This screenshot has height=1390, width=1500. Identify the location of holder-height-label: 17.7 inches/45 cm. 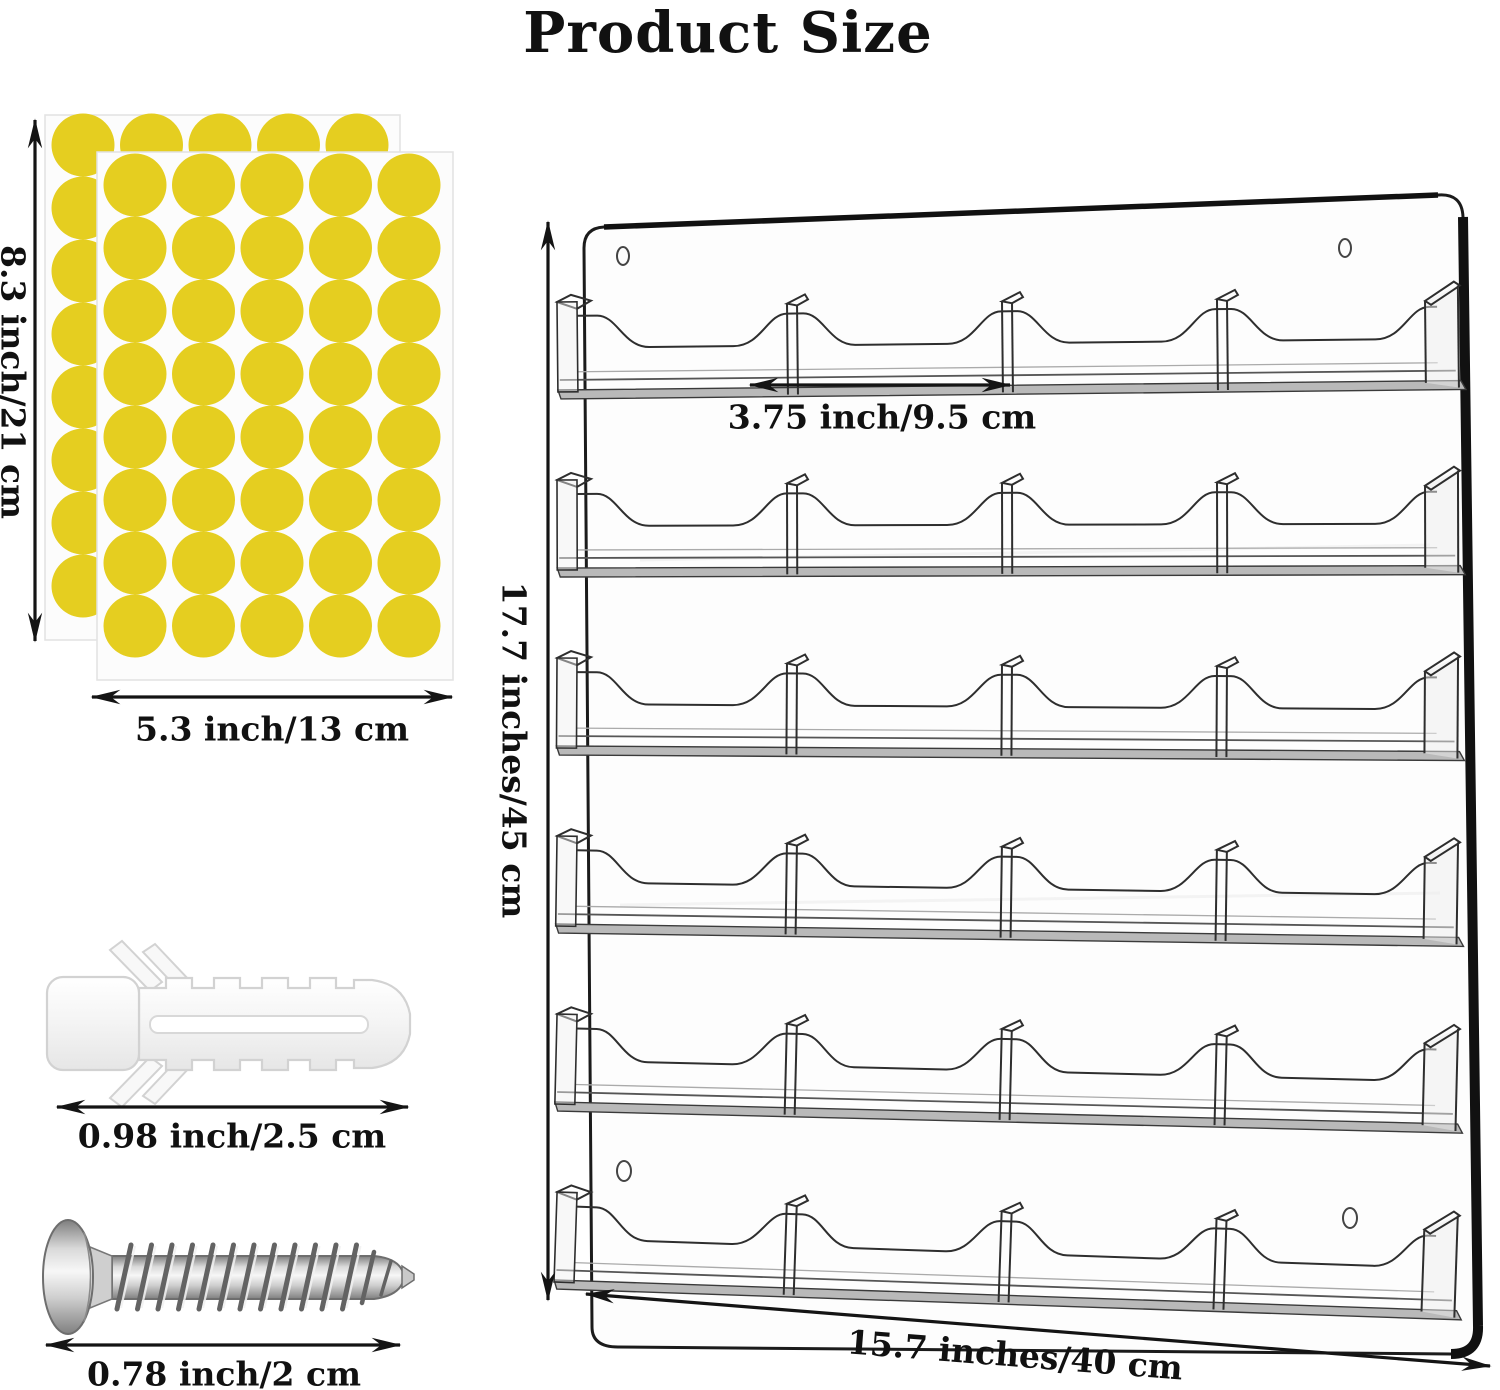
(514, 750).